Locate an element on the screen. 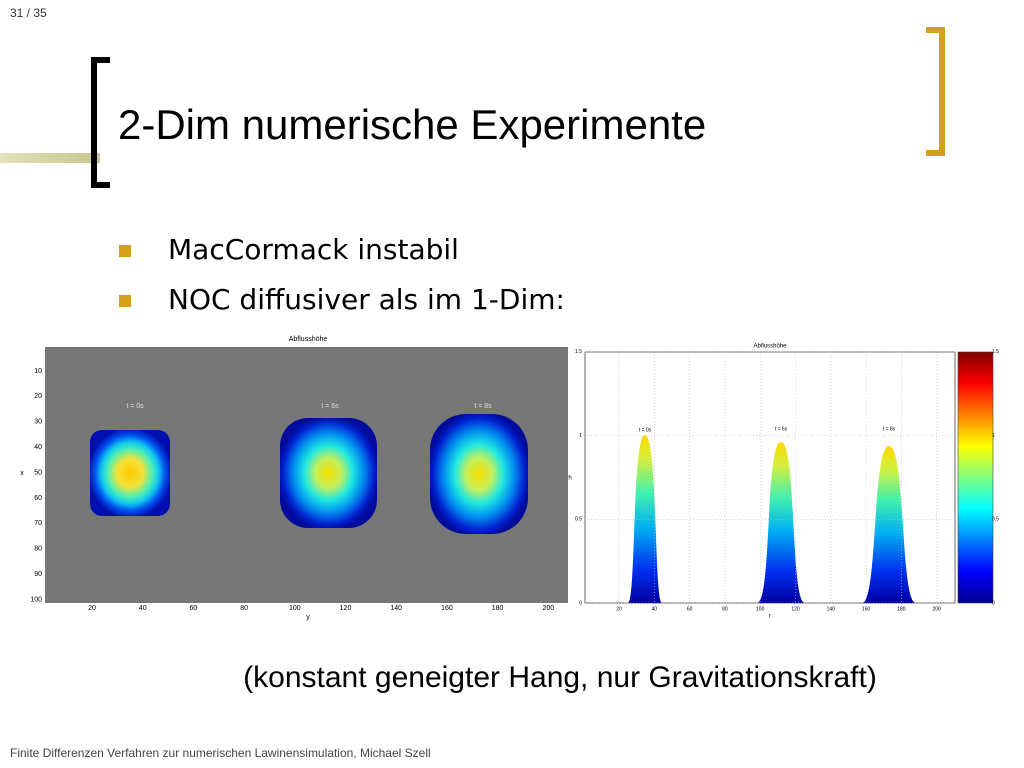 Image resolution: width=1024 pixels, height=768 pixels. y-tick-label: 0 is located at coordinates (580, 603).